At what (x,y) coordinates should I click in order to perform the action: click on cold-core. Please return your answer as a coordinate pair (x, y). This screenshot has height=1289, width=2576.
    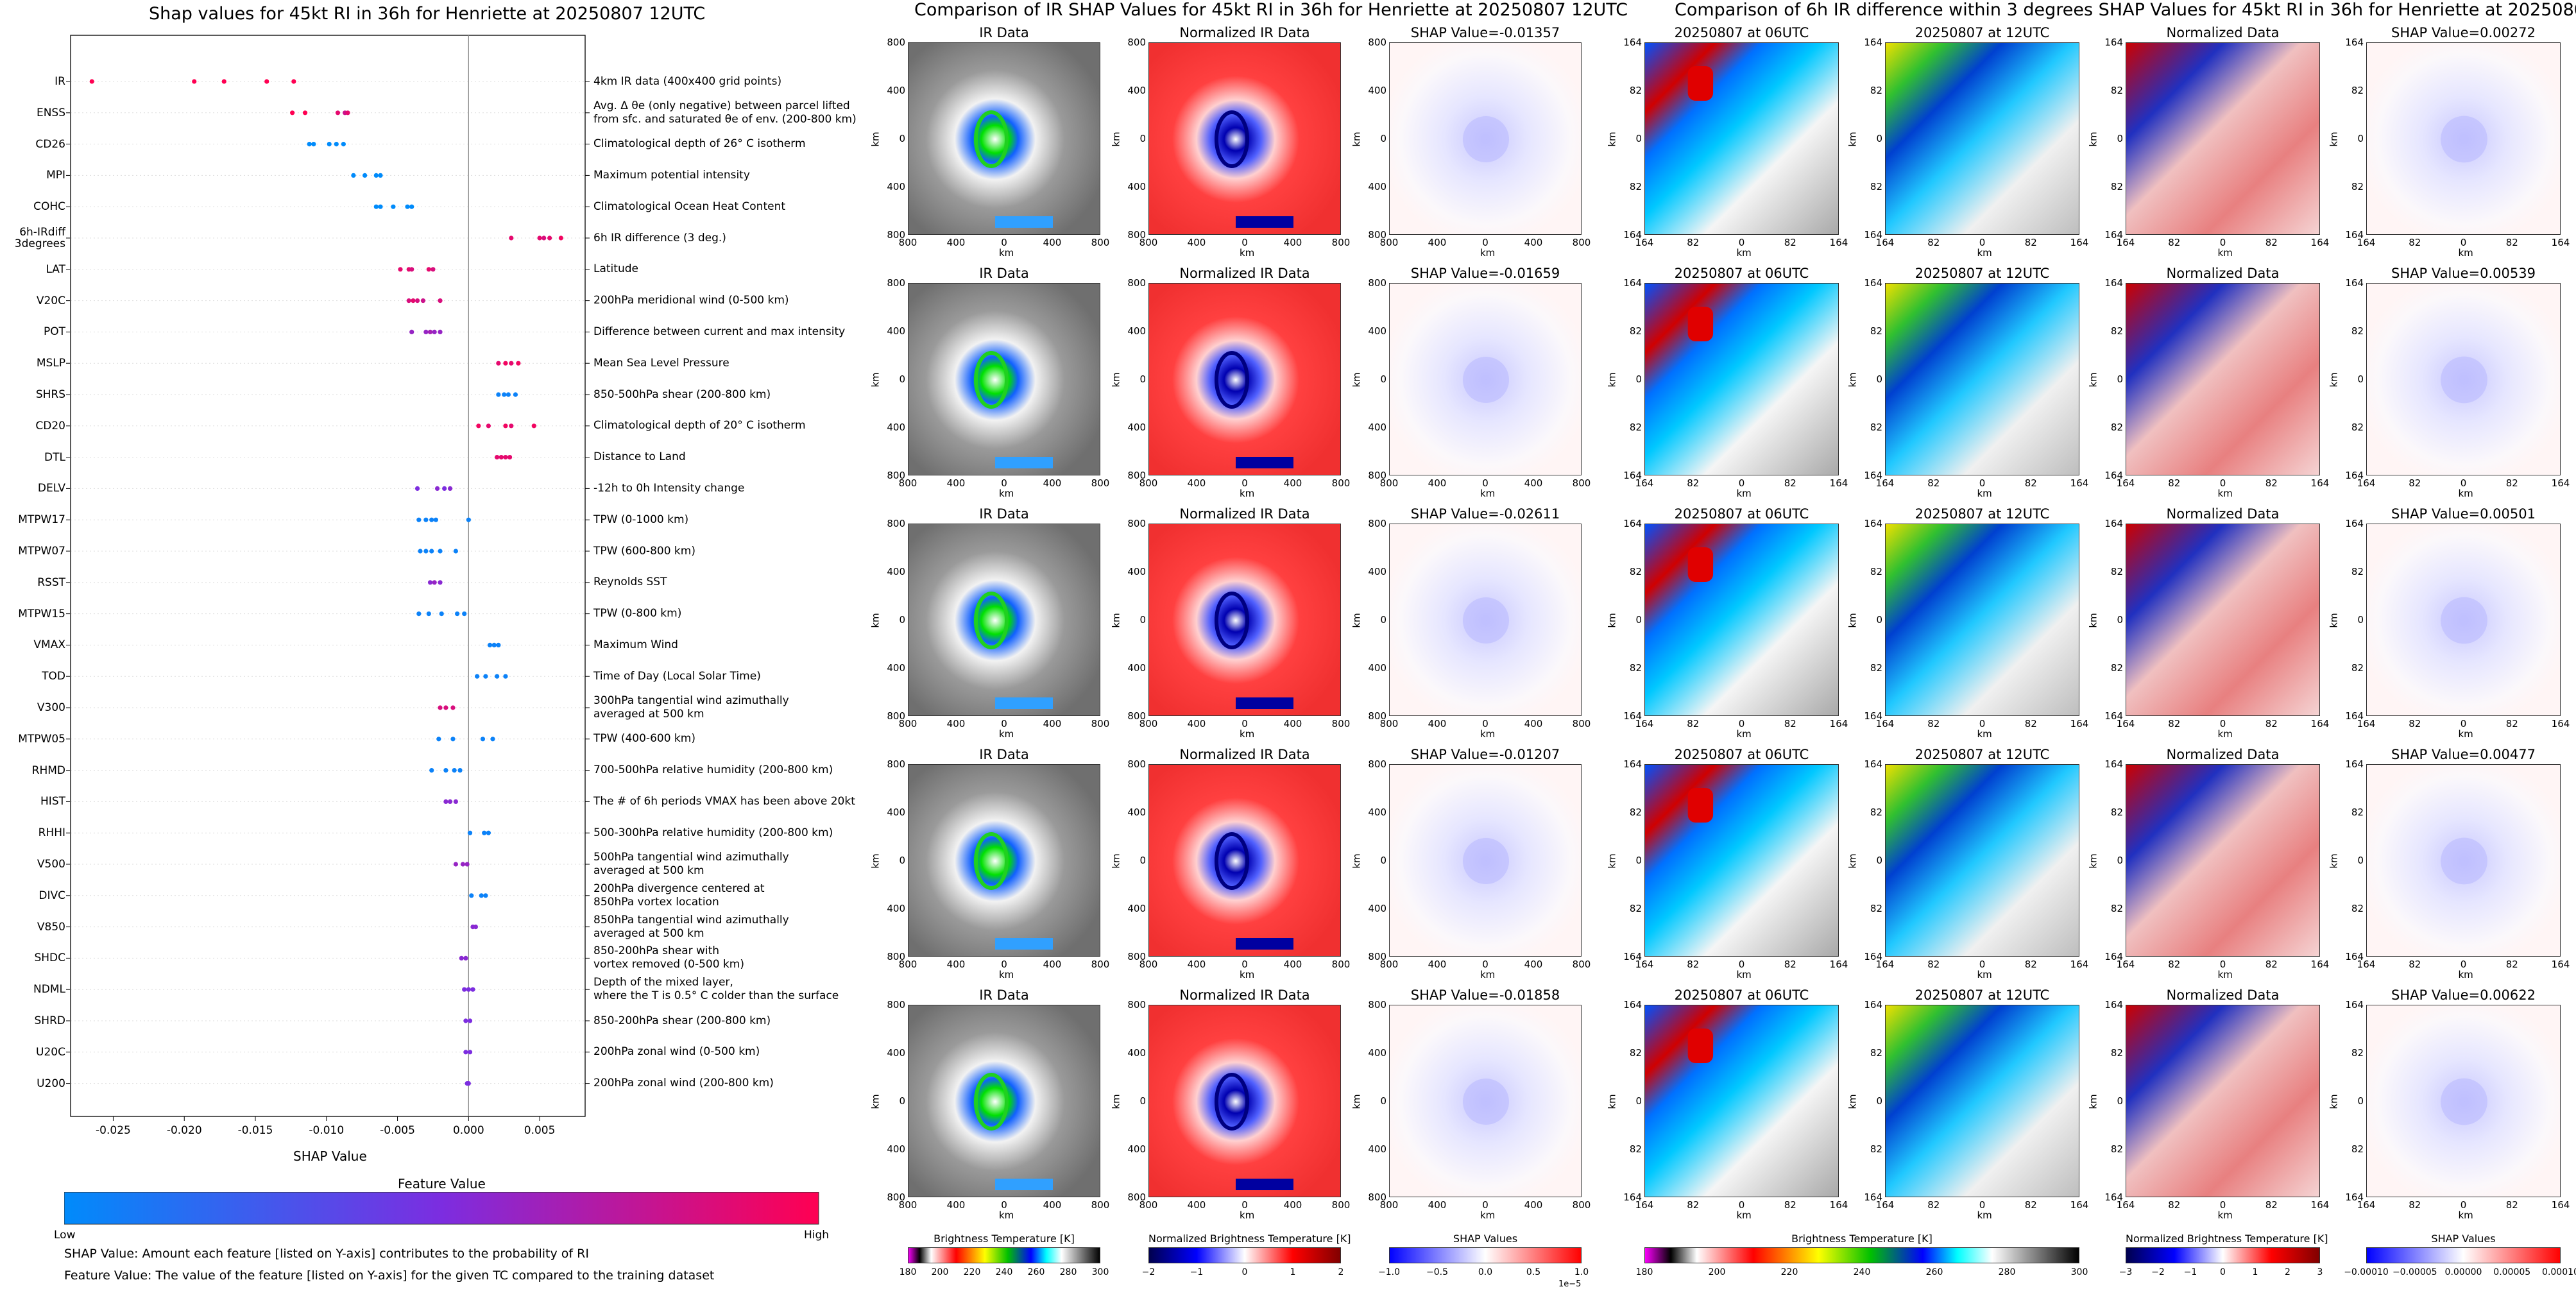
    Looking at the image, I should click on (1700, 83).